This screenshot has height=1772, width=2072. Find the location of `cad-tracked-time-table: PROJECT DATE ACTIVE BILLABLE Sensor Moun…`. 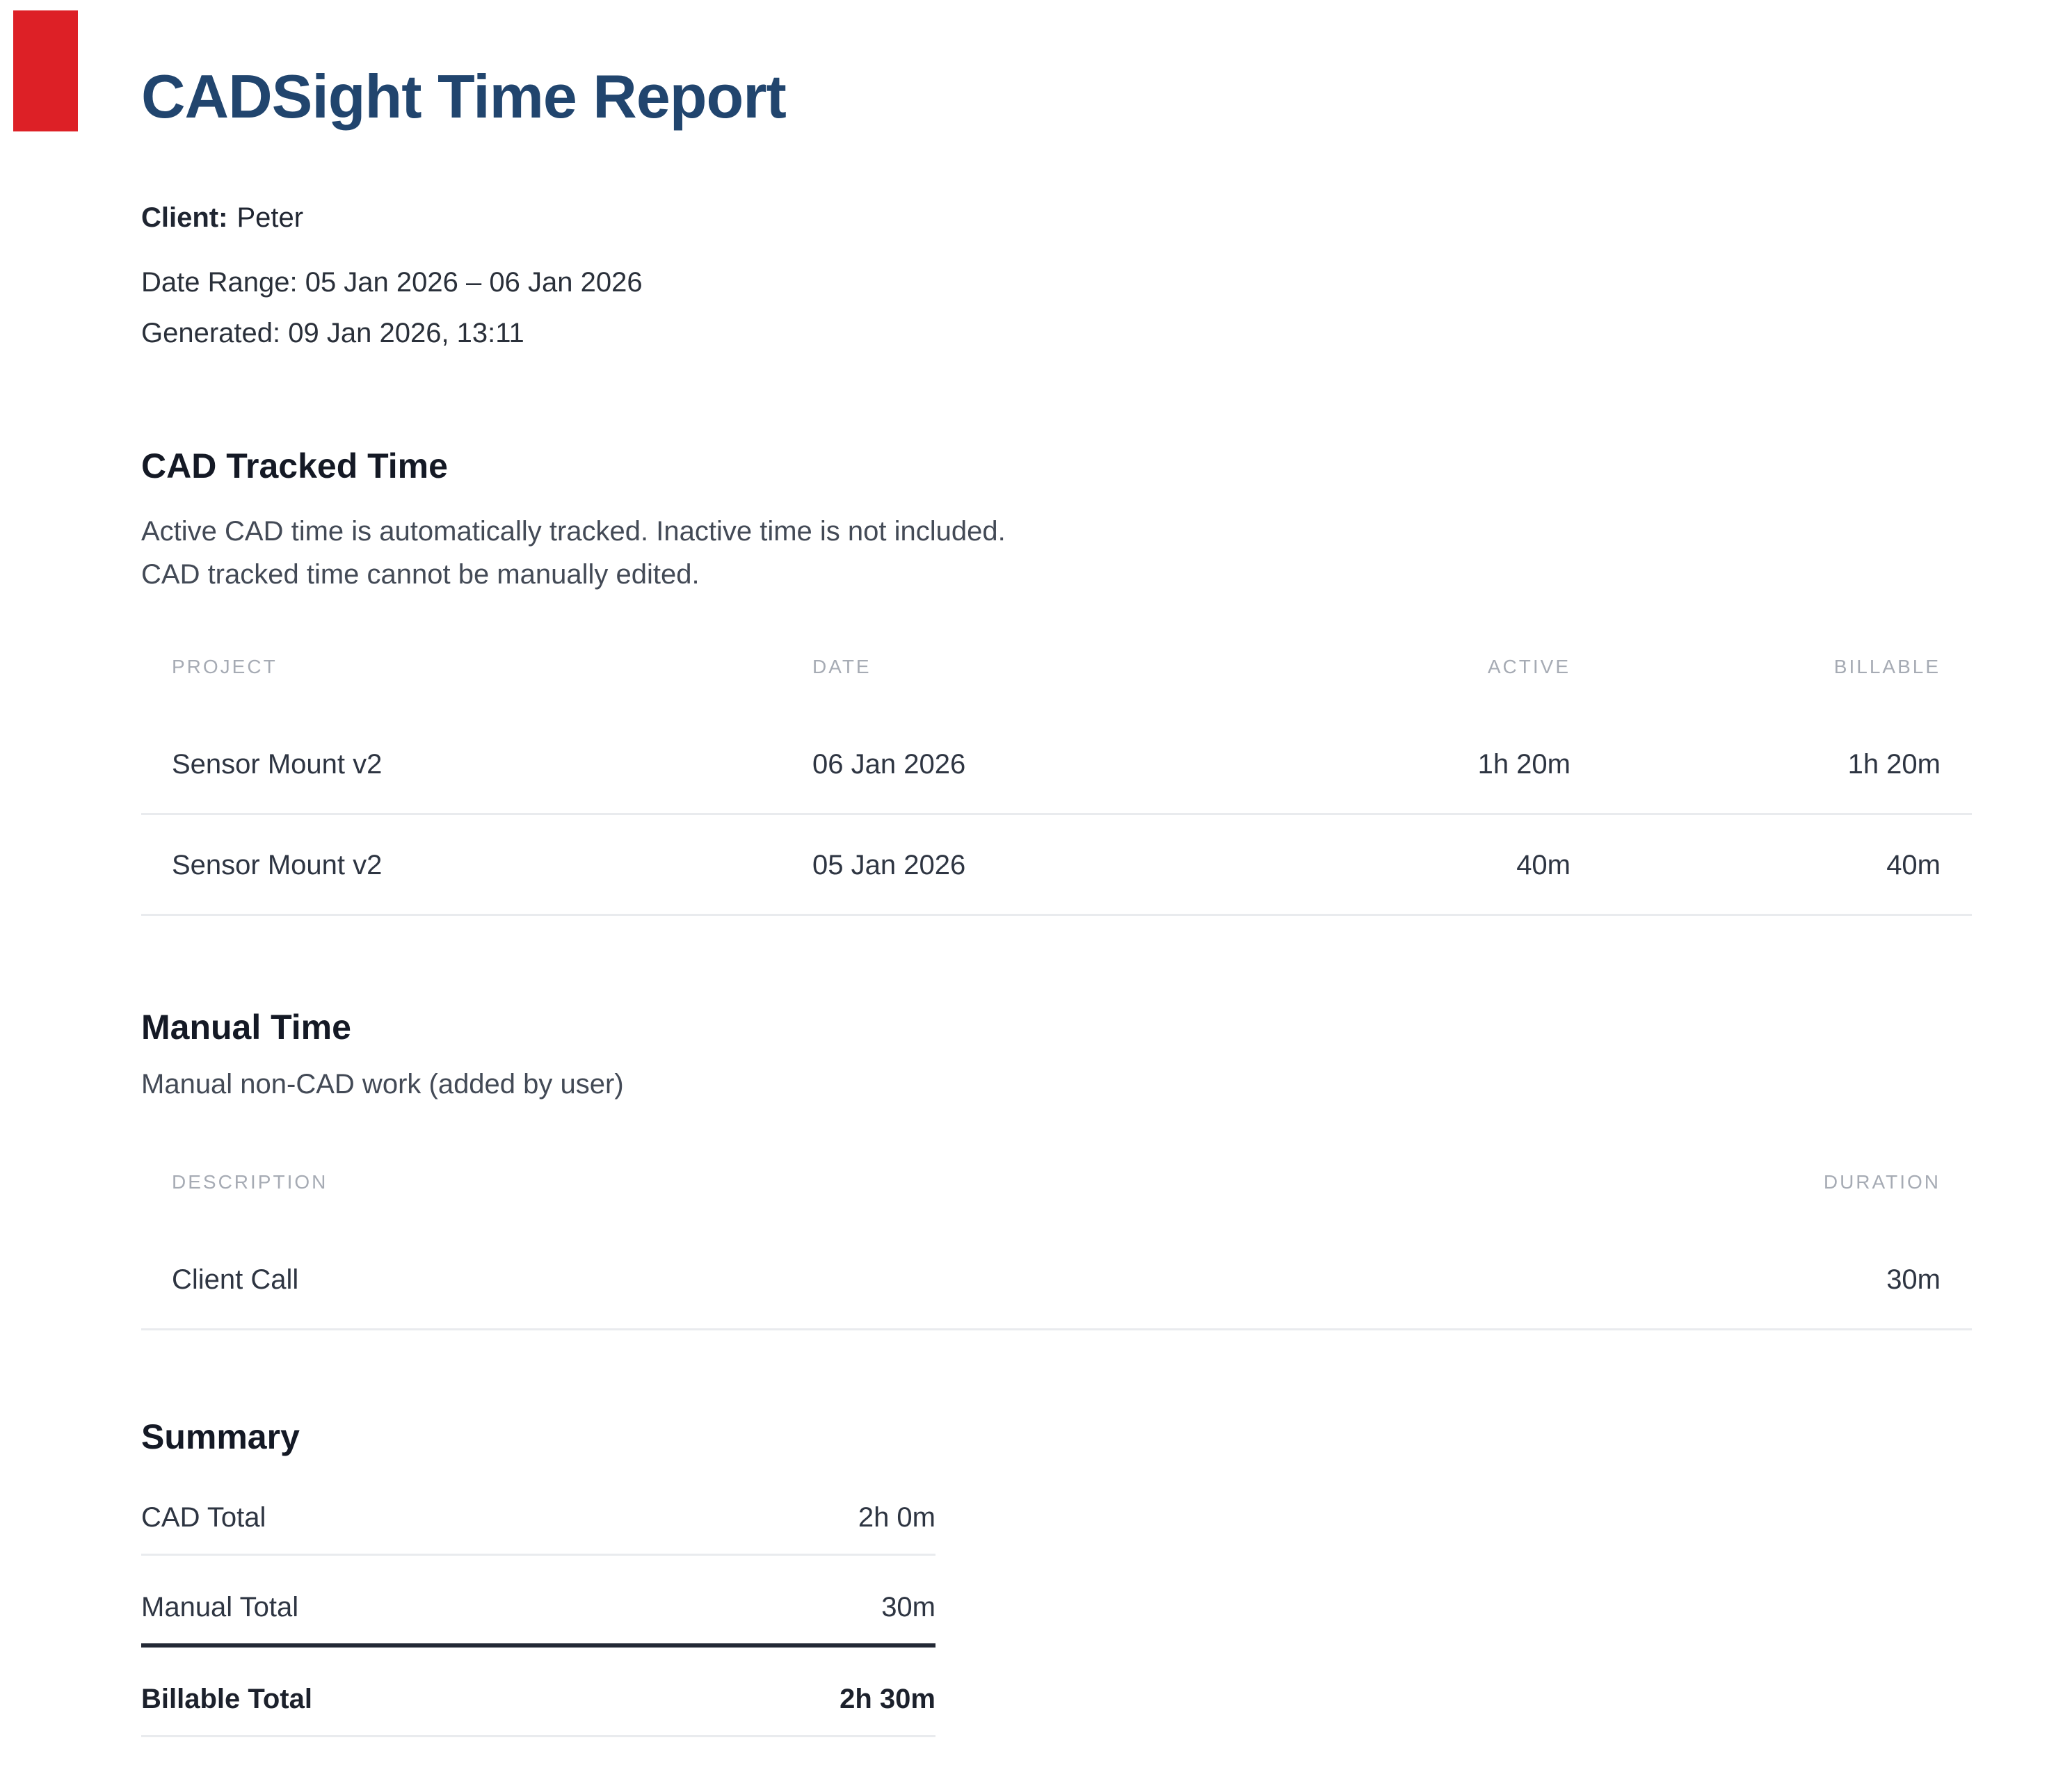

cad-tracked-time-table: PROJECT DATE ACTIVE BILLABLE Sensor Moun… is located at coordinates (1057, 785).